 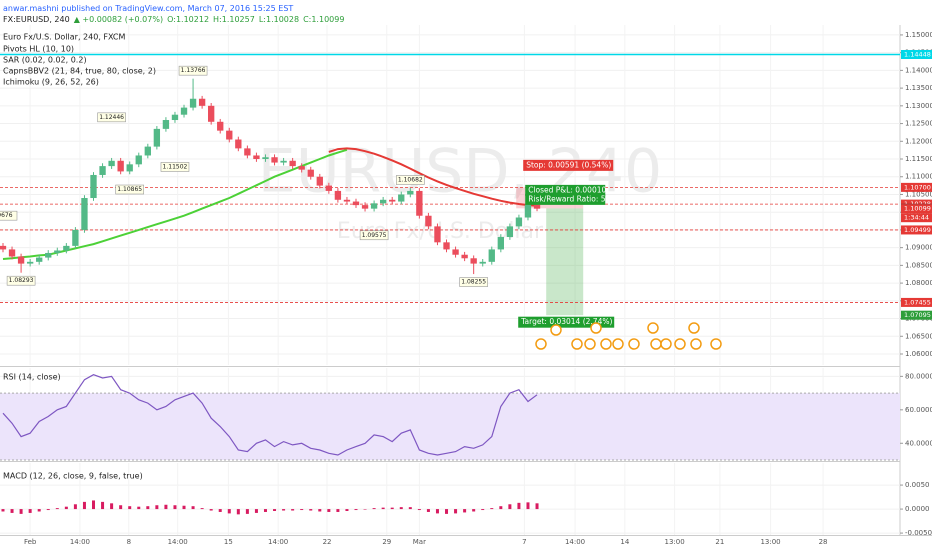 What do you see at coordinates (918, 159) in the screenshot?
I see `y-tick-label: 1.11500` at bounding box center [918, 159].